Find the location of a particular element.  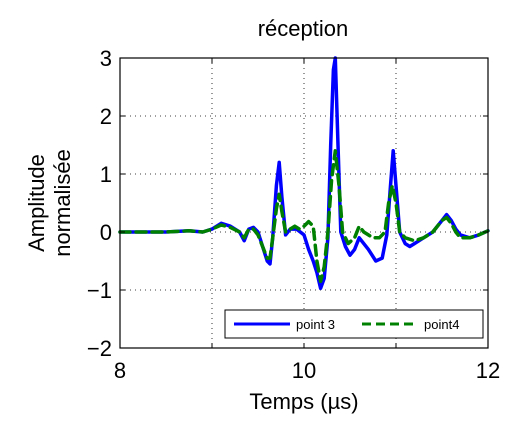

y-tick-label: 2 is located at coordinates (106, 116).